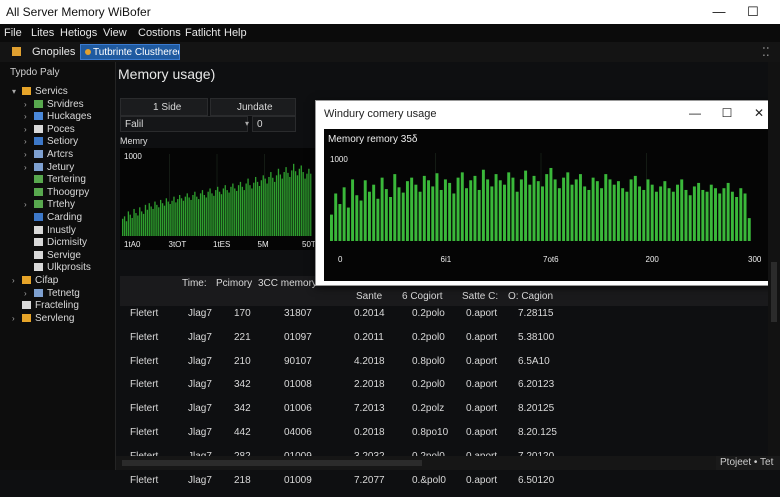  What do you see at coordinates (159, 33) in the screenshot?
I see `menu-costions: Costions` at bounding box center [159, 33].